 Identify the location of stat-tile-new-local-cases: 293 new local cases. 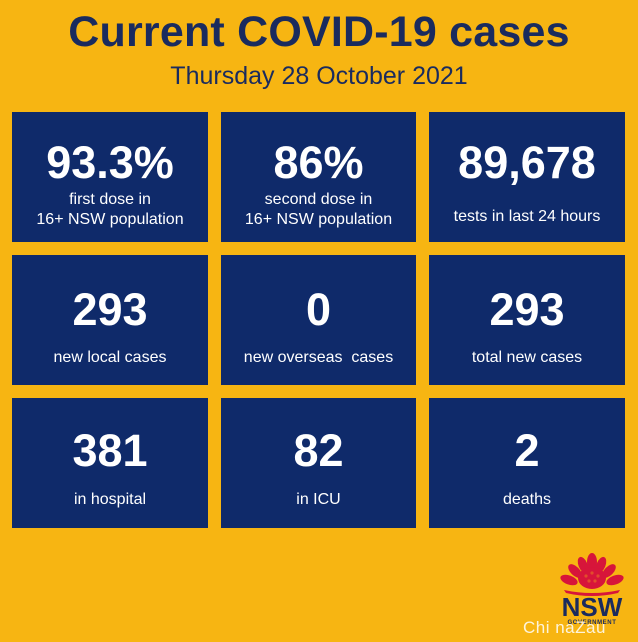
(110, 320).